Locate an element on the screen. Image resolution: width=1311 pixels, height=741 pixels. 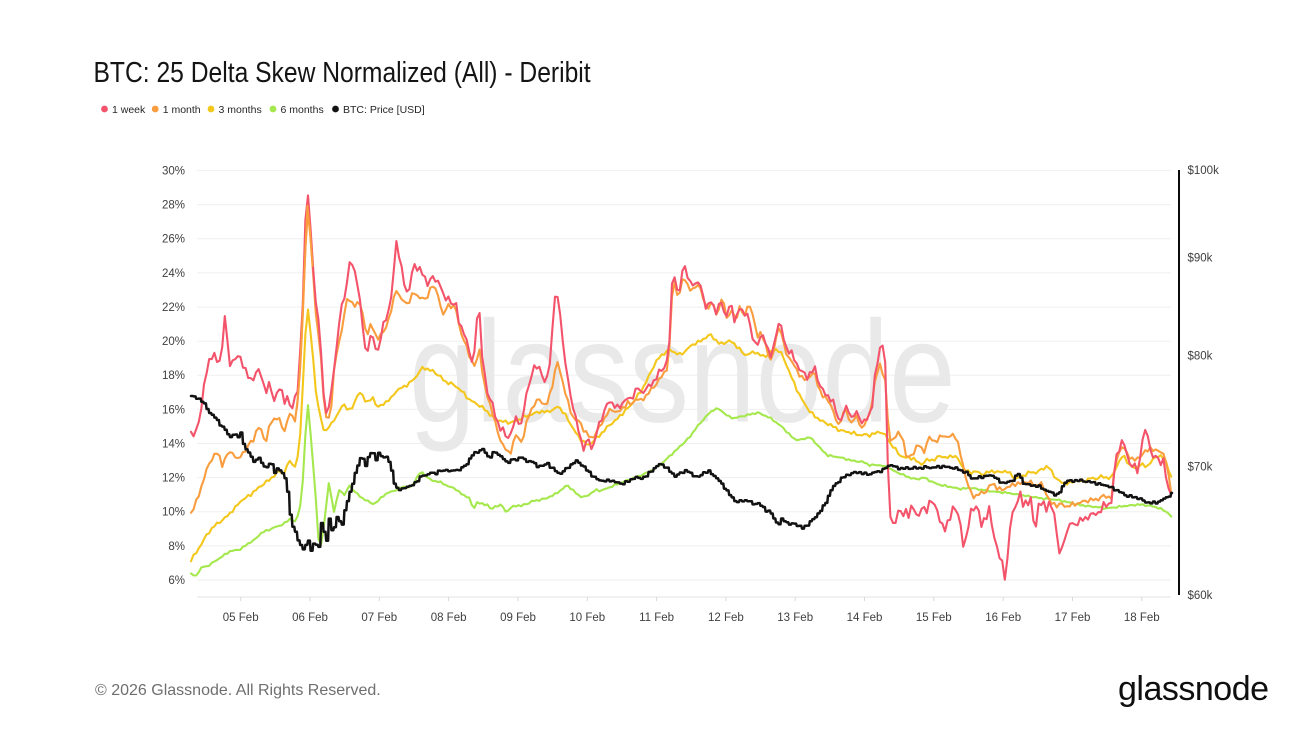
svg-text: 06 Feb is located at coordinates (310, 618).